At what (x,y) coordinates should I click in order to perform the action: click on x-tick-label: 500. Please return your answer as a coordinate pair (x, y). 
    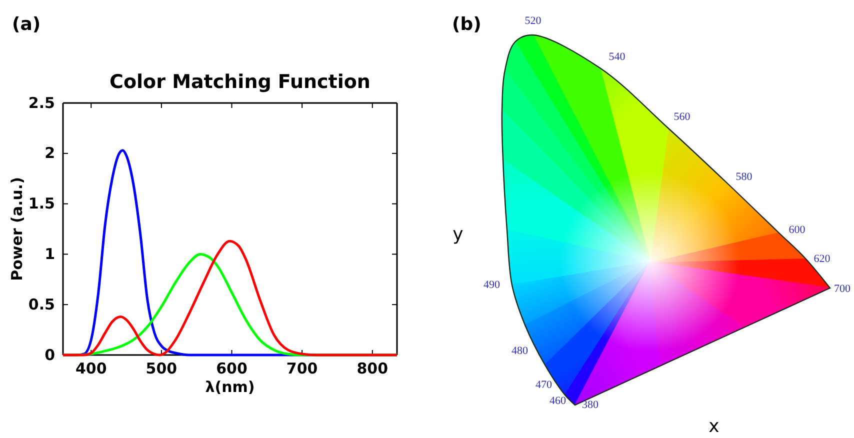
    Looking at the image, I should click on (162, 369).